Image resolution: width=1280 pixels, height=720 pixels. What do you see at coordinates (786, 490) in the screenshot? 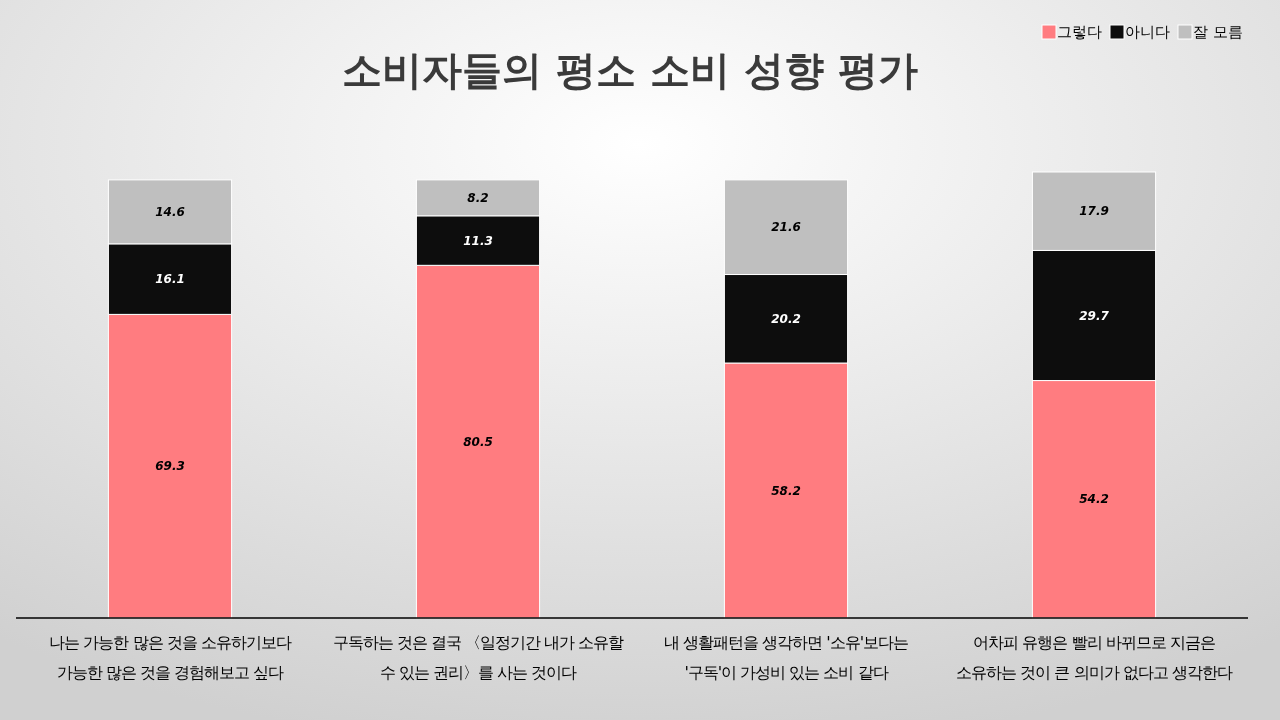
I see `data-label: 58.2` at bounding box center [786, 490].